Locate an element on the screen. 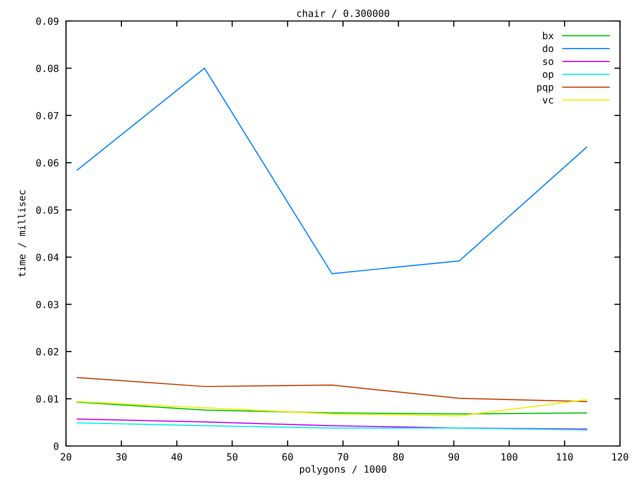  x-axis-title: polygons / 1000 is located at coordinates (343, 470).